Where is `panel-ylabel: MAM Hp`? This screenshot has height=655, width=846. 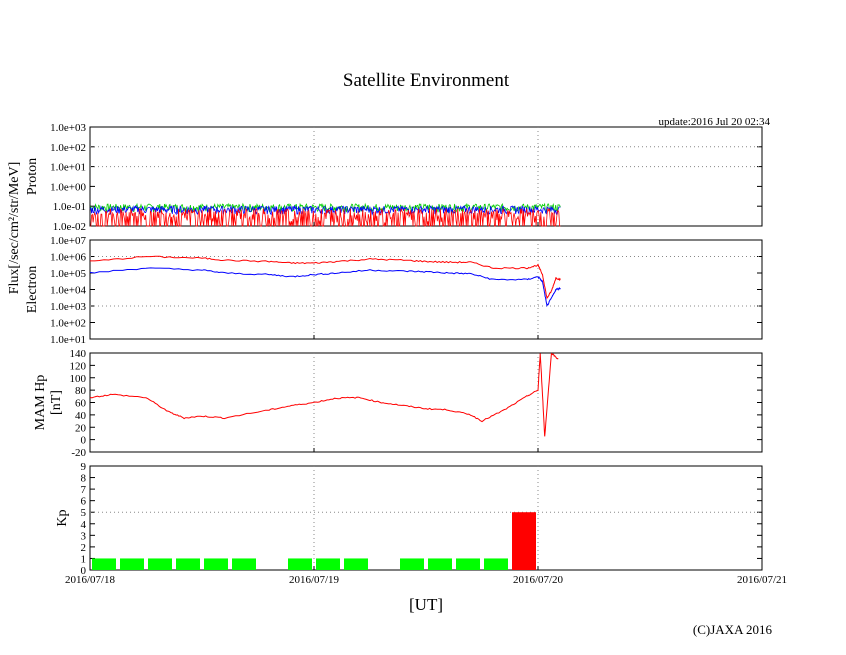
panel-ylabel: MAM Hp is located at coordinates (40, 403).